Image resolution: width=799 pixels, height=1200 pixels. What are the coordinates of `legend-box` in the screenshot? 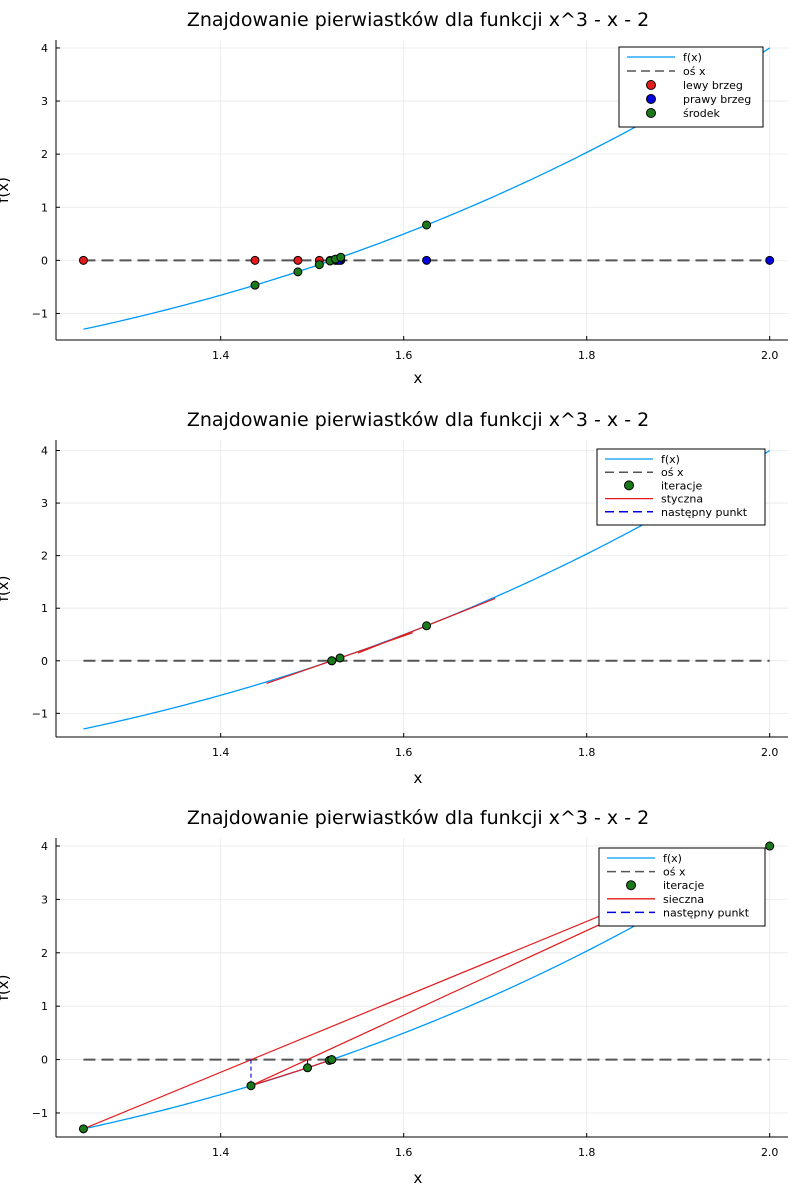 It's located at (691, 87).